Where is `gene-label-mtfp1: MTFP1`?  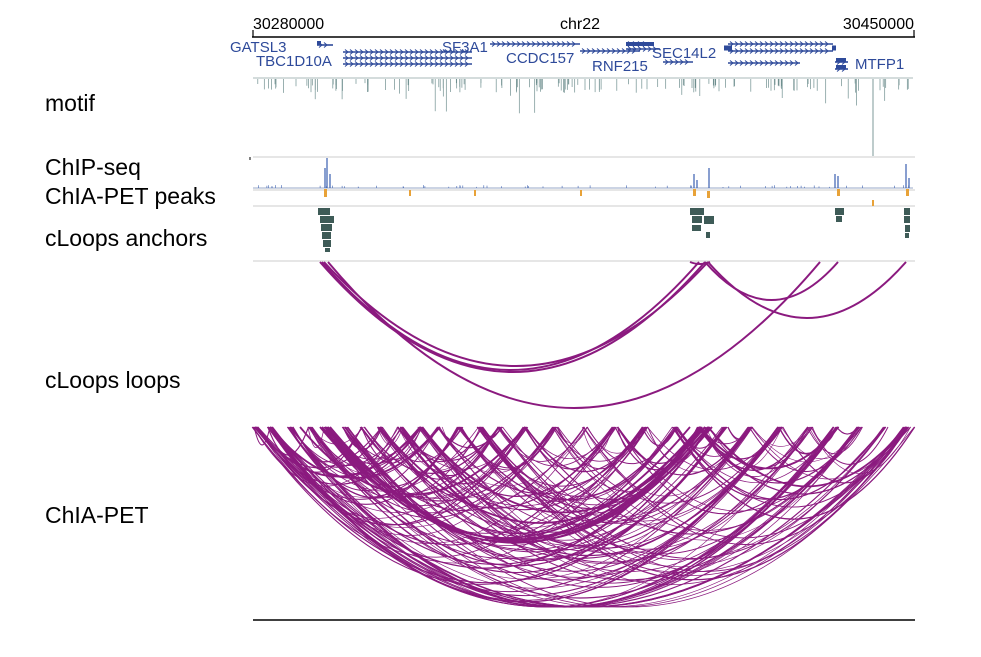 gene-label-mtfp1: MTFP1 is located at coordinates (879, 64).